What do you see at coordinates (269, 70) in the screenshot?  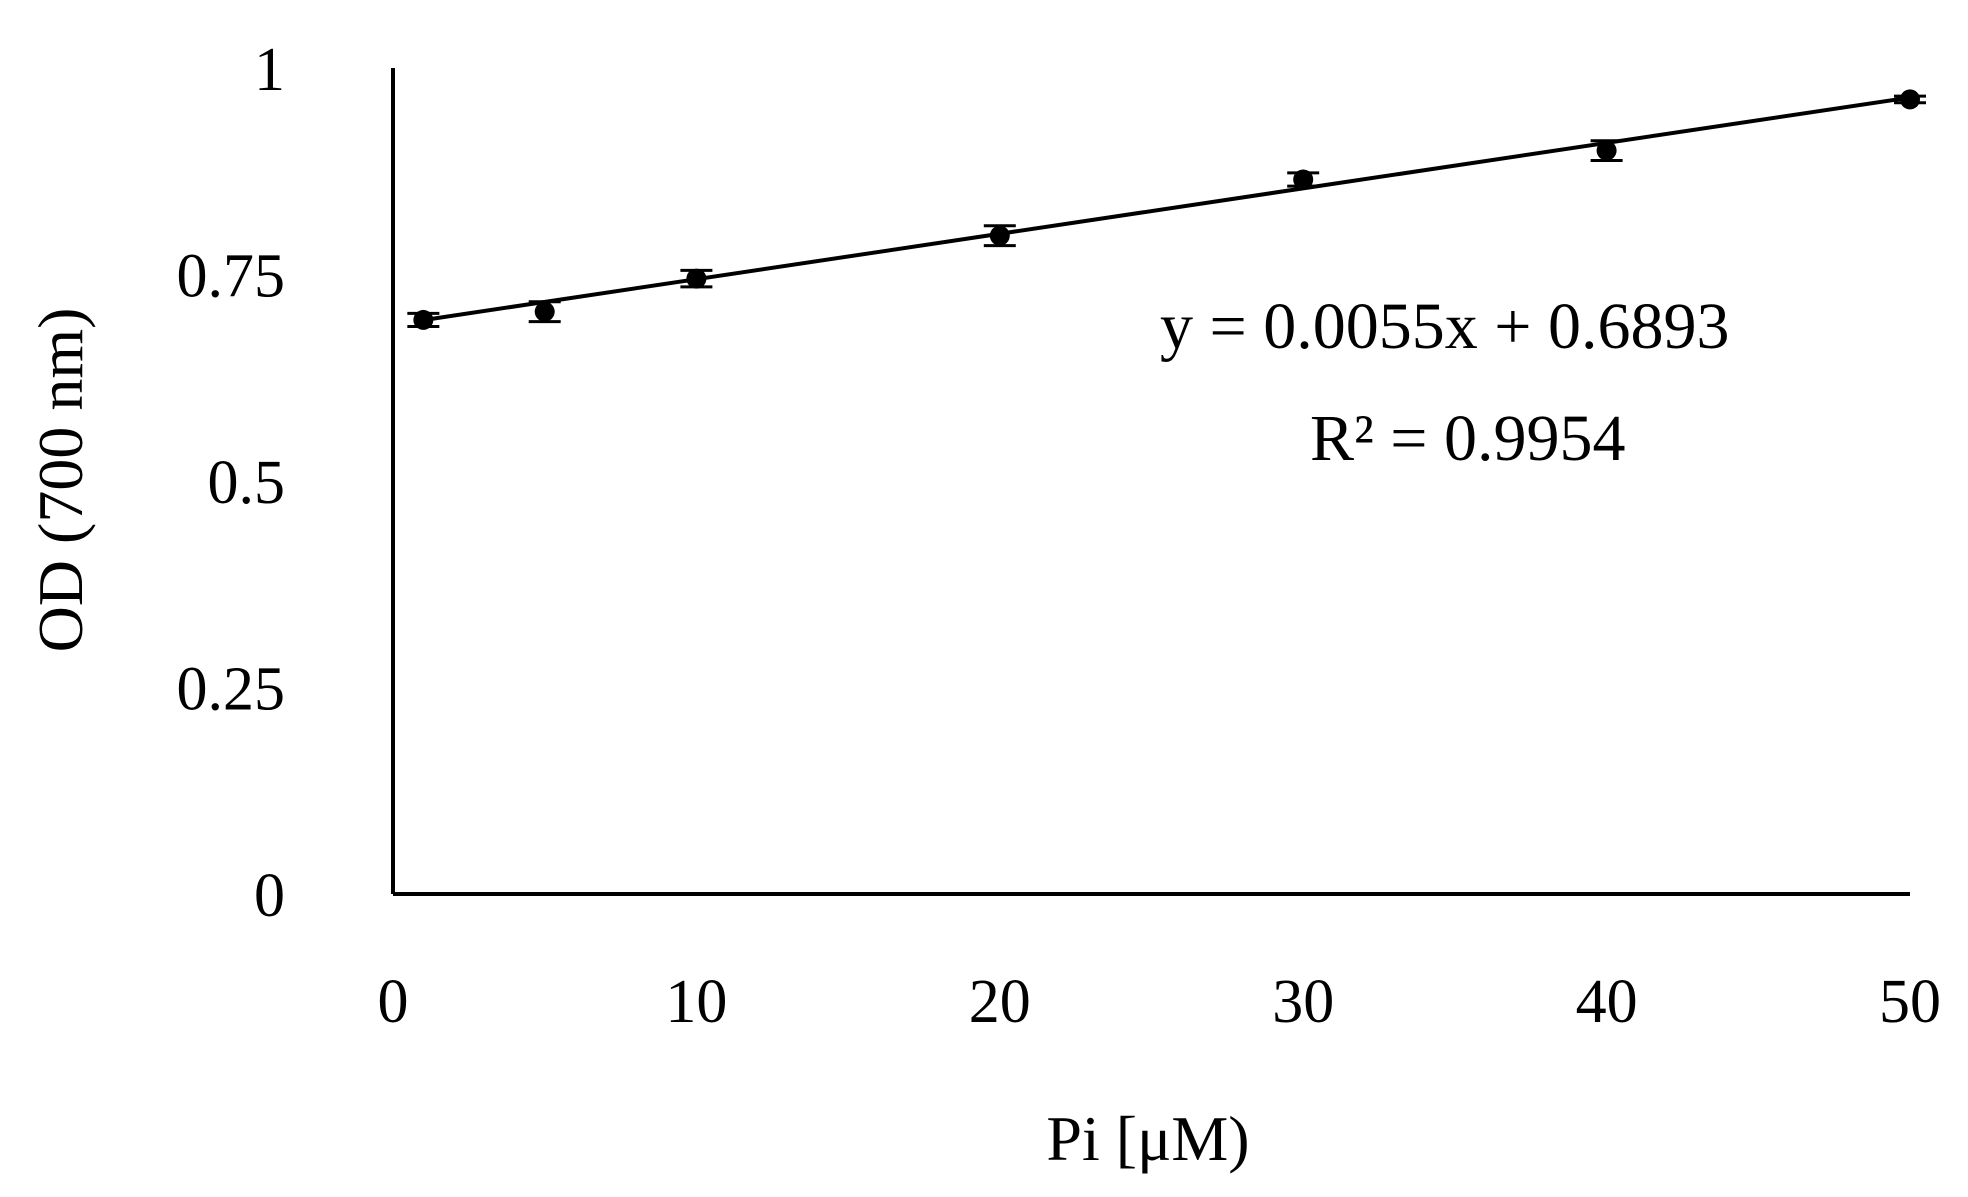 I see `y-tick-label: 1` at bounding box center [269, 70].